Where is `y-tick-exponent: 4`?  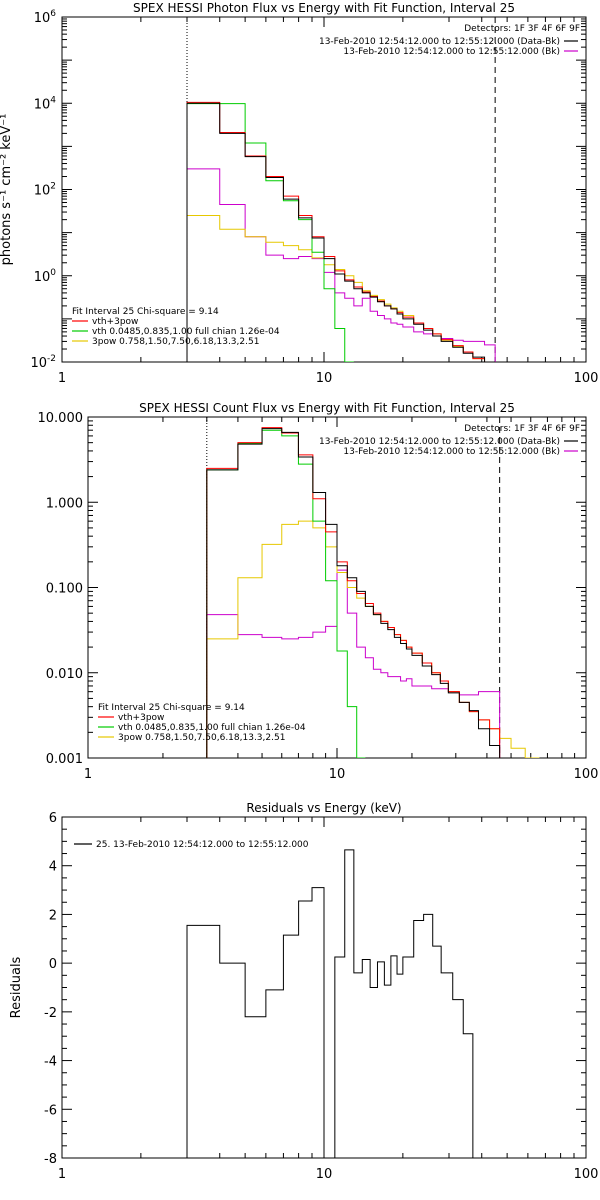 y-tick-exponent: 4 is located at coordinates (53, 100).